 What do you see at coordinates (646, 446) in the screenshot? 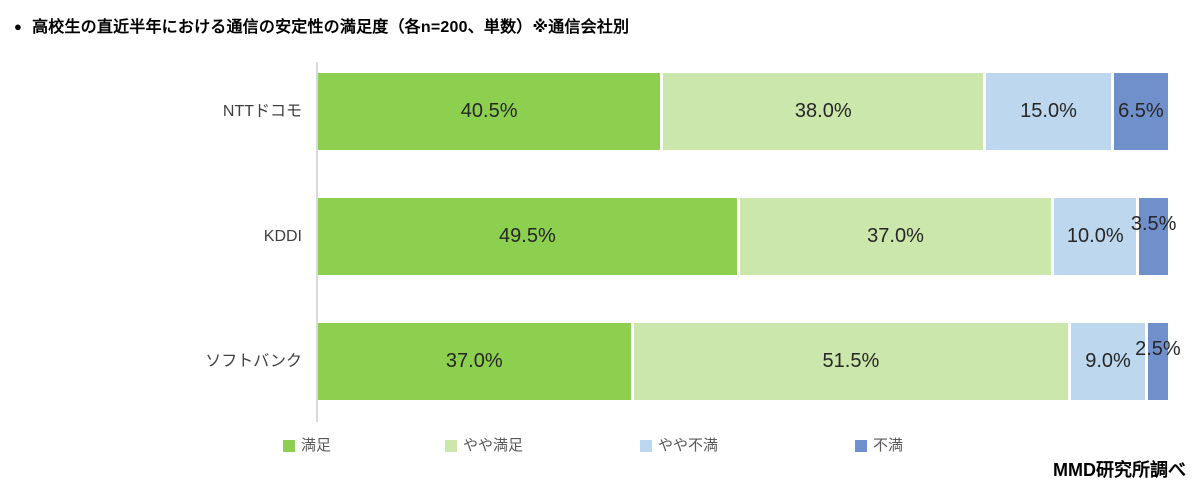
I see `legend-swatch-somewhat-dissatisfied` at bounding box center [646, 446].